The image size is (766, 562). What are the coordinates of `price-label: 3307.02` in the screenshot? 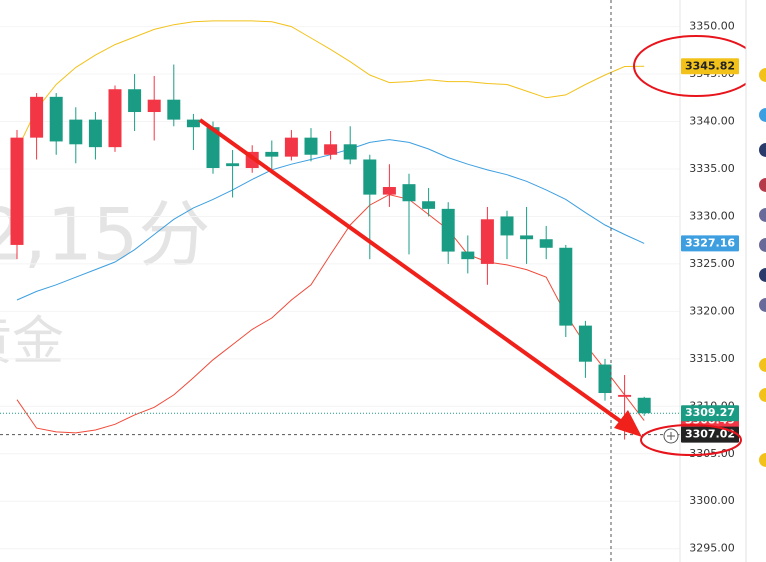 It's located at (710, 434).